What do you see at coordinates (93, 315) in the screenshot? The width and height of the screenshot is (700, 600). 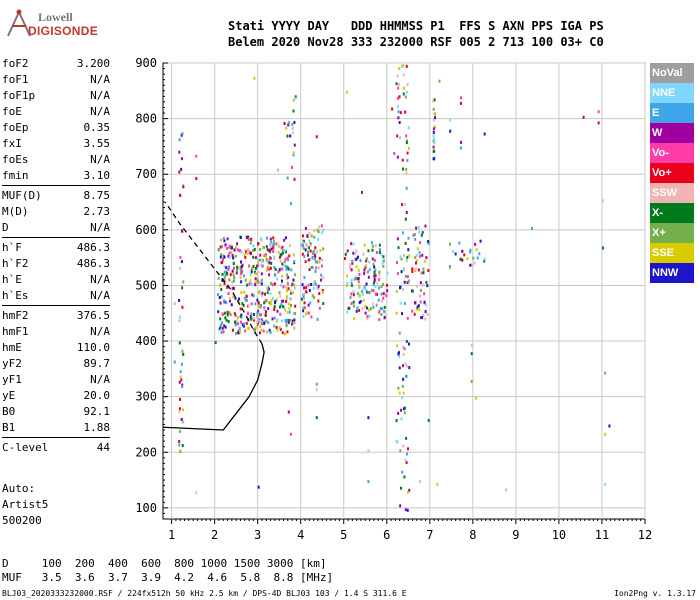 I see `param-value: 376.5` at bounding box center [93, 315].